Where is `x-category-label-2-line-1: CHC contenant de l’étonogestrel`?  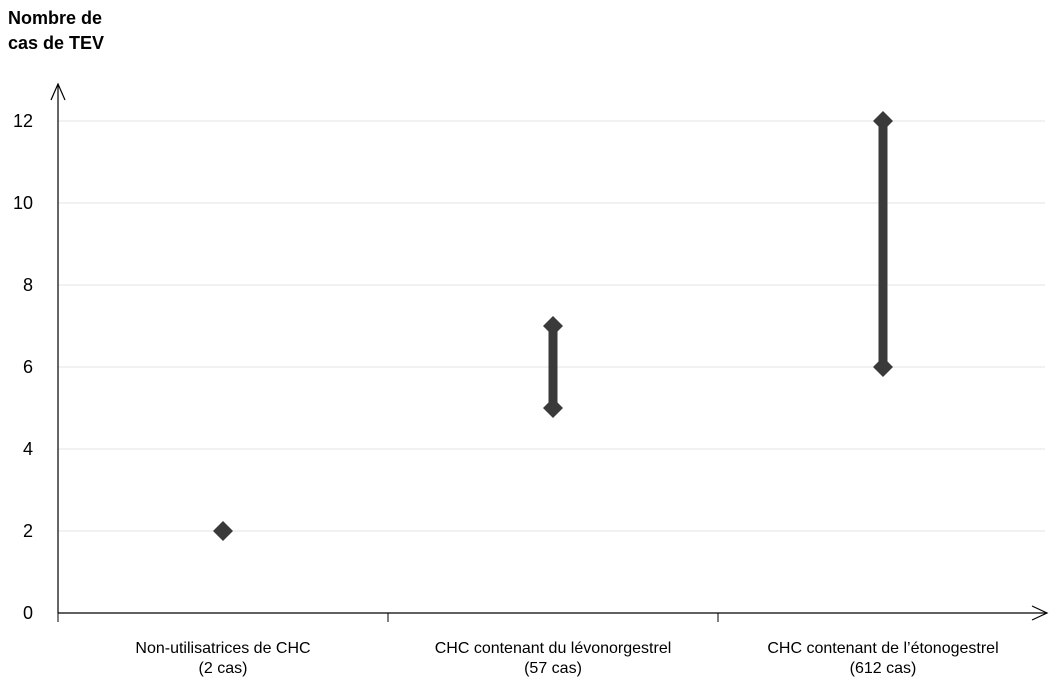
x-category-label-2-line-1: CHC contenant de l’étonogestrel is located at coordinates (882, 648).